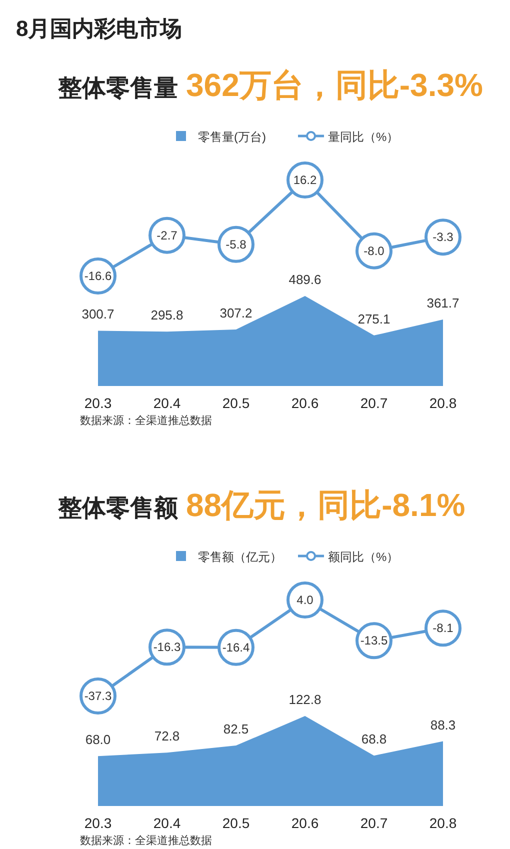 This screenshot has height=849, width=510. What do you see at coordinates (167, 235) in the screenshot?
I see `data-label: -2.7` at bounding box center [167, 235].